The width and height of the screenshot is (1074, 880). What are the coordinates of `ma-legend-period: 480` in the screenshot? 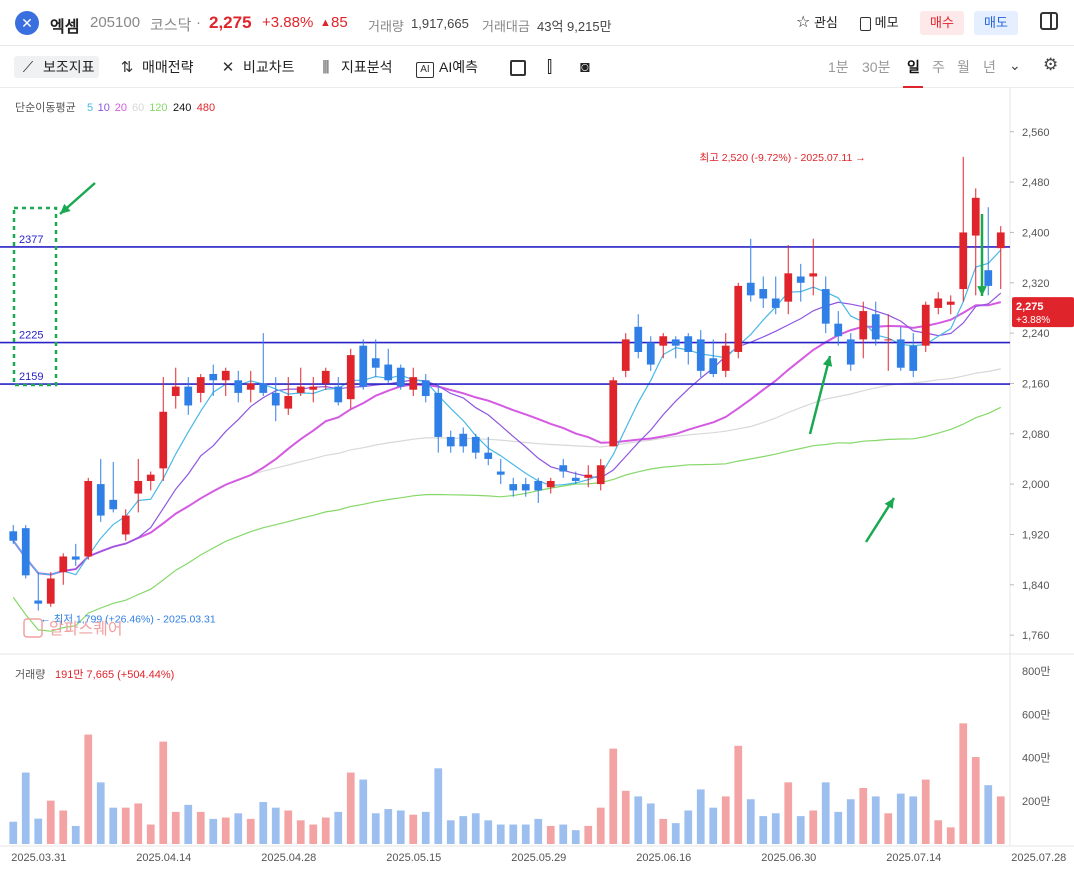 It's located at (206, 108).